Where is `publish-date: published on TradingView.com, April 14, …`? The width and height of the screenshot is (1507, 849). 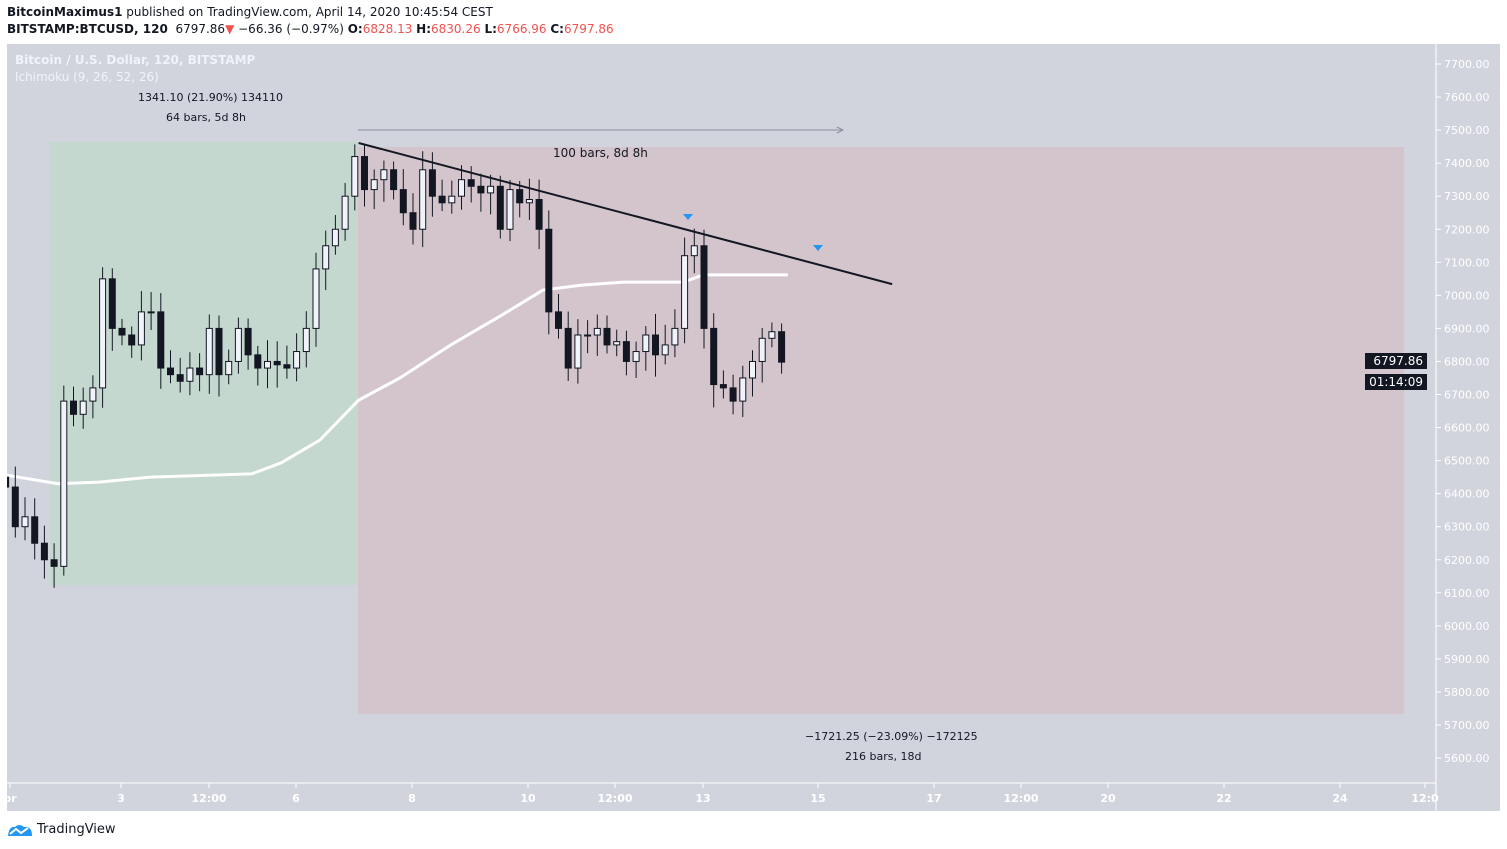 publish-date: published on TradingView.com, April 14, … is located at coordinates (309, 12).